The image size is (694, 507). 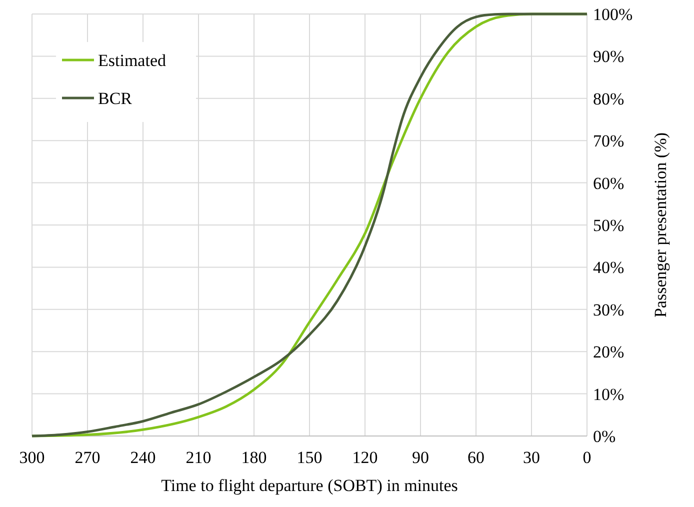 I want to click on y-axis-title: Passenger presentation (%), so click(x=660, y=225).